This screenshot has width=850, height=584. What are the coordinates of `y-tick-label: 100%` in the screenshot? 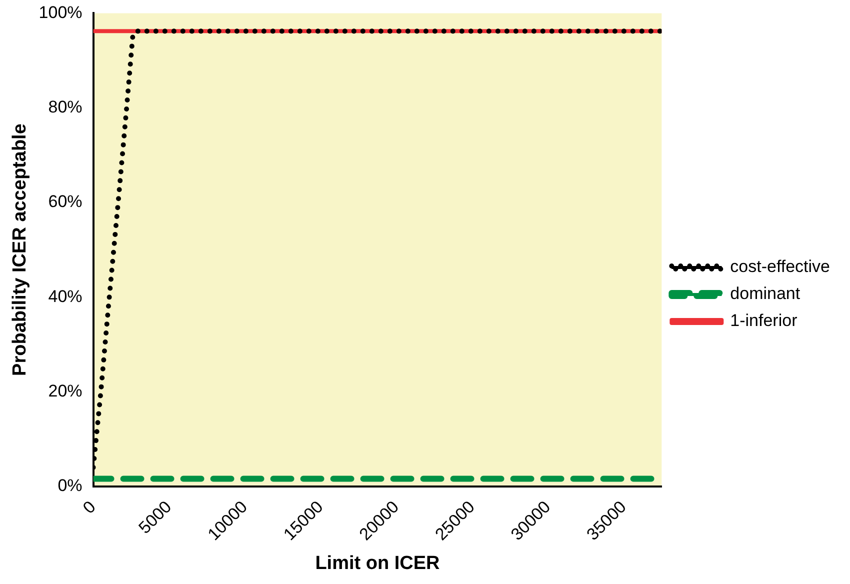 It's located at (60, 12).